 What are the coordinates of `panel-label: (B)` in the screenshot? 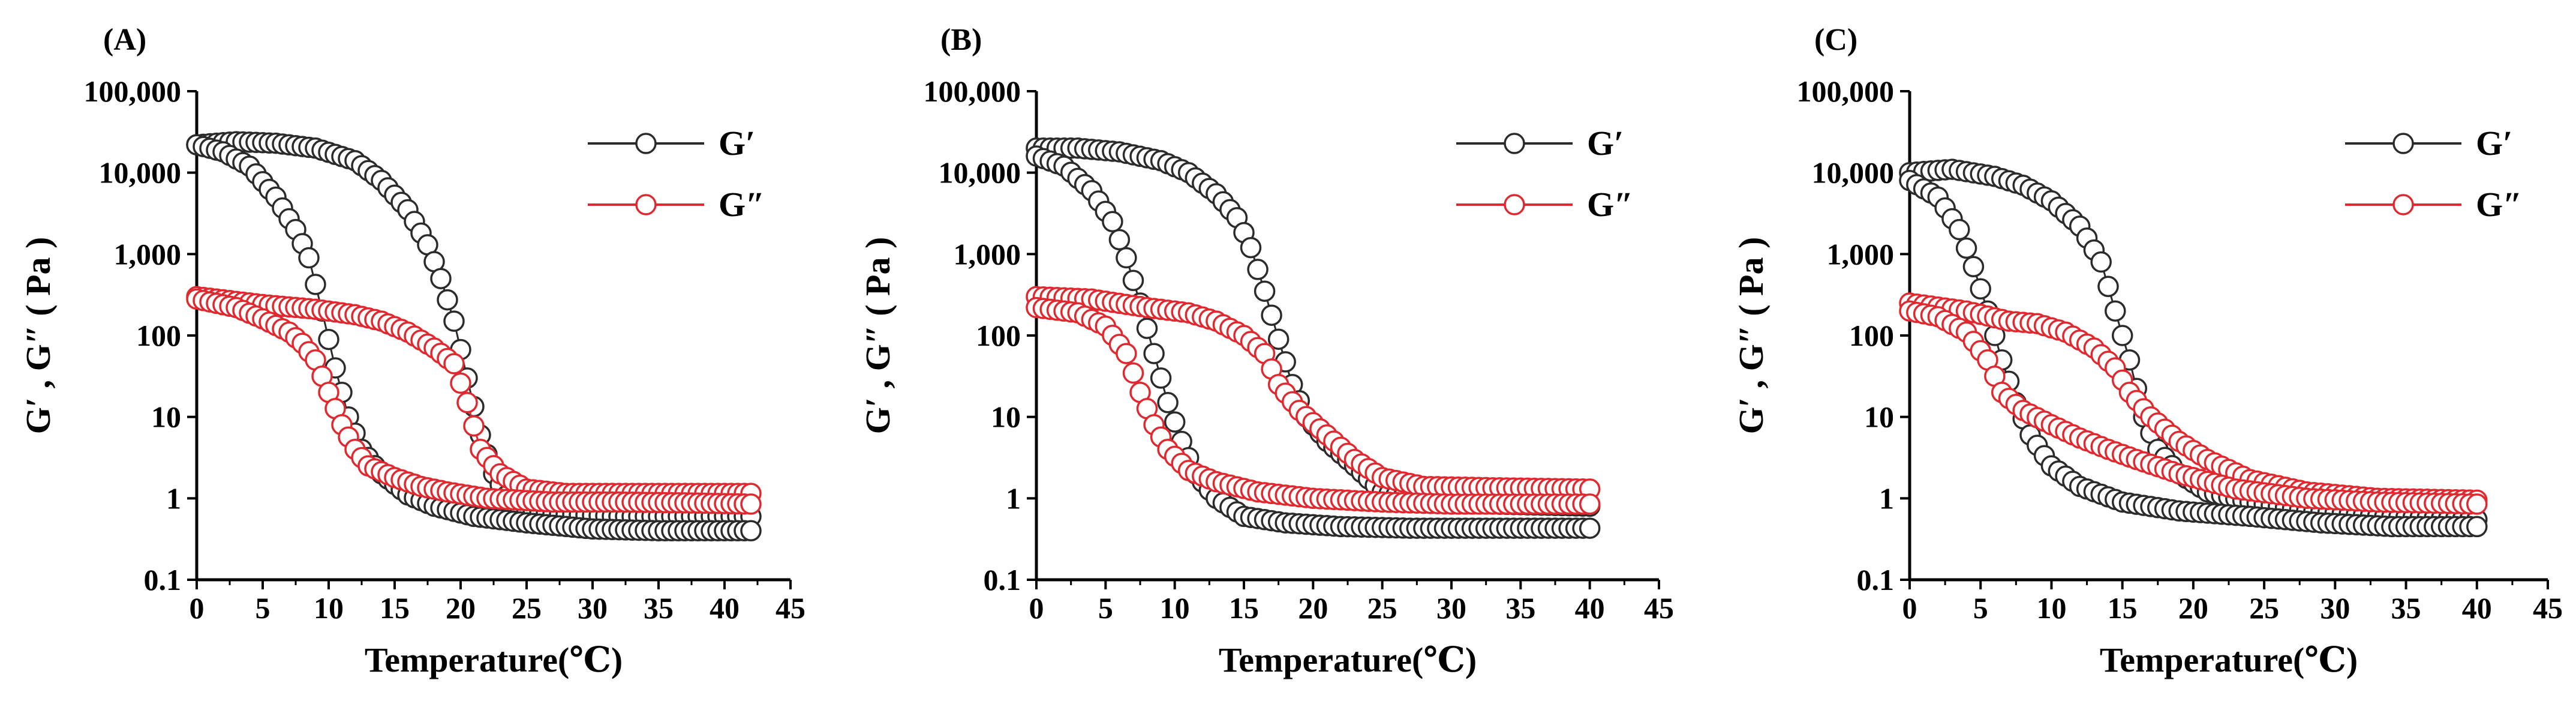 It's located at (961, 40).